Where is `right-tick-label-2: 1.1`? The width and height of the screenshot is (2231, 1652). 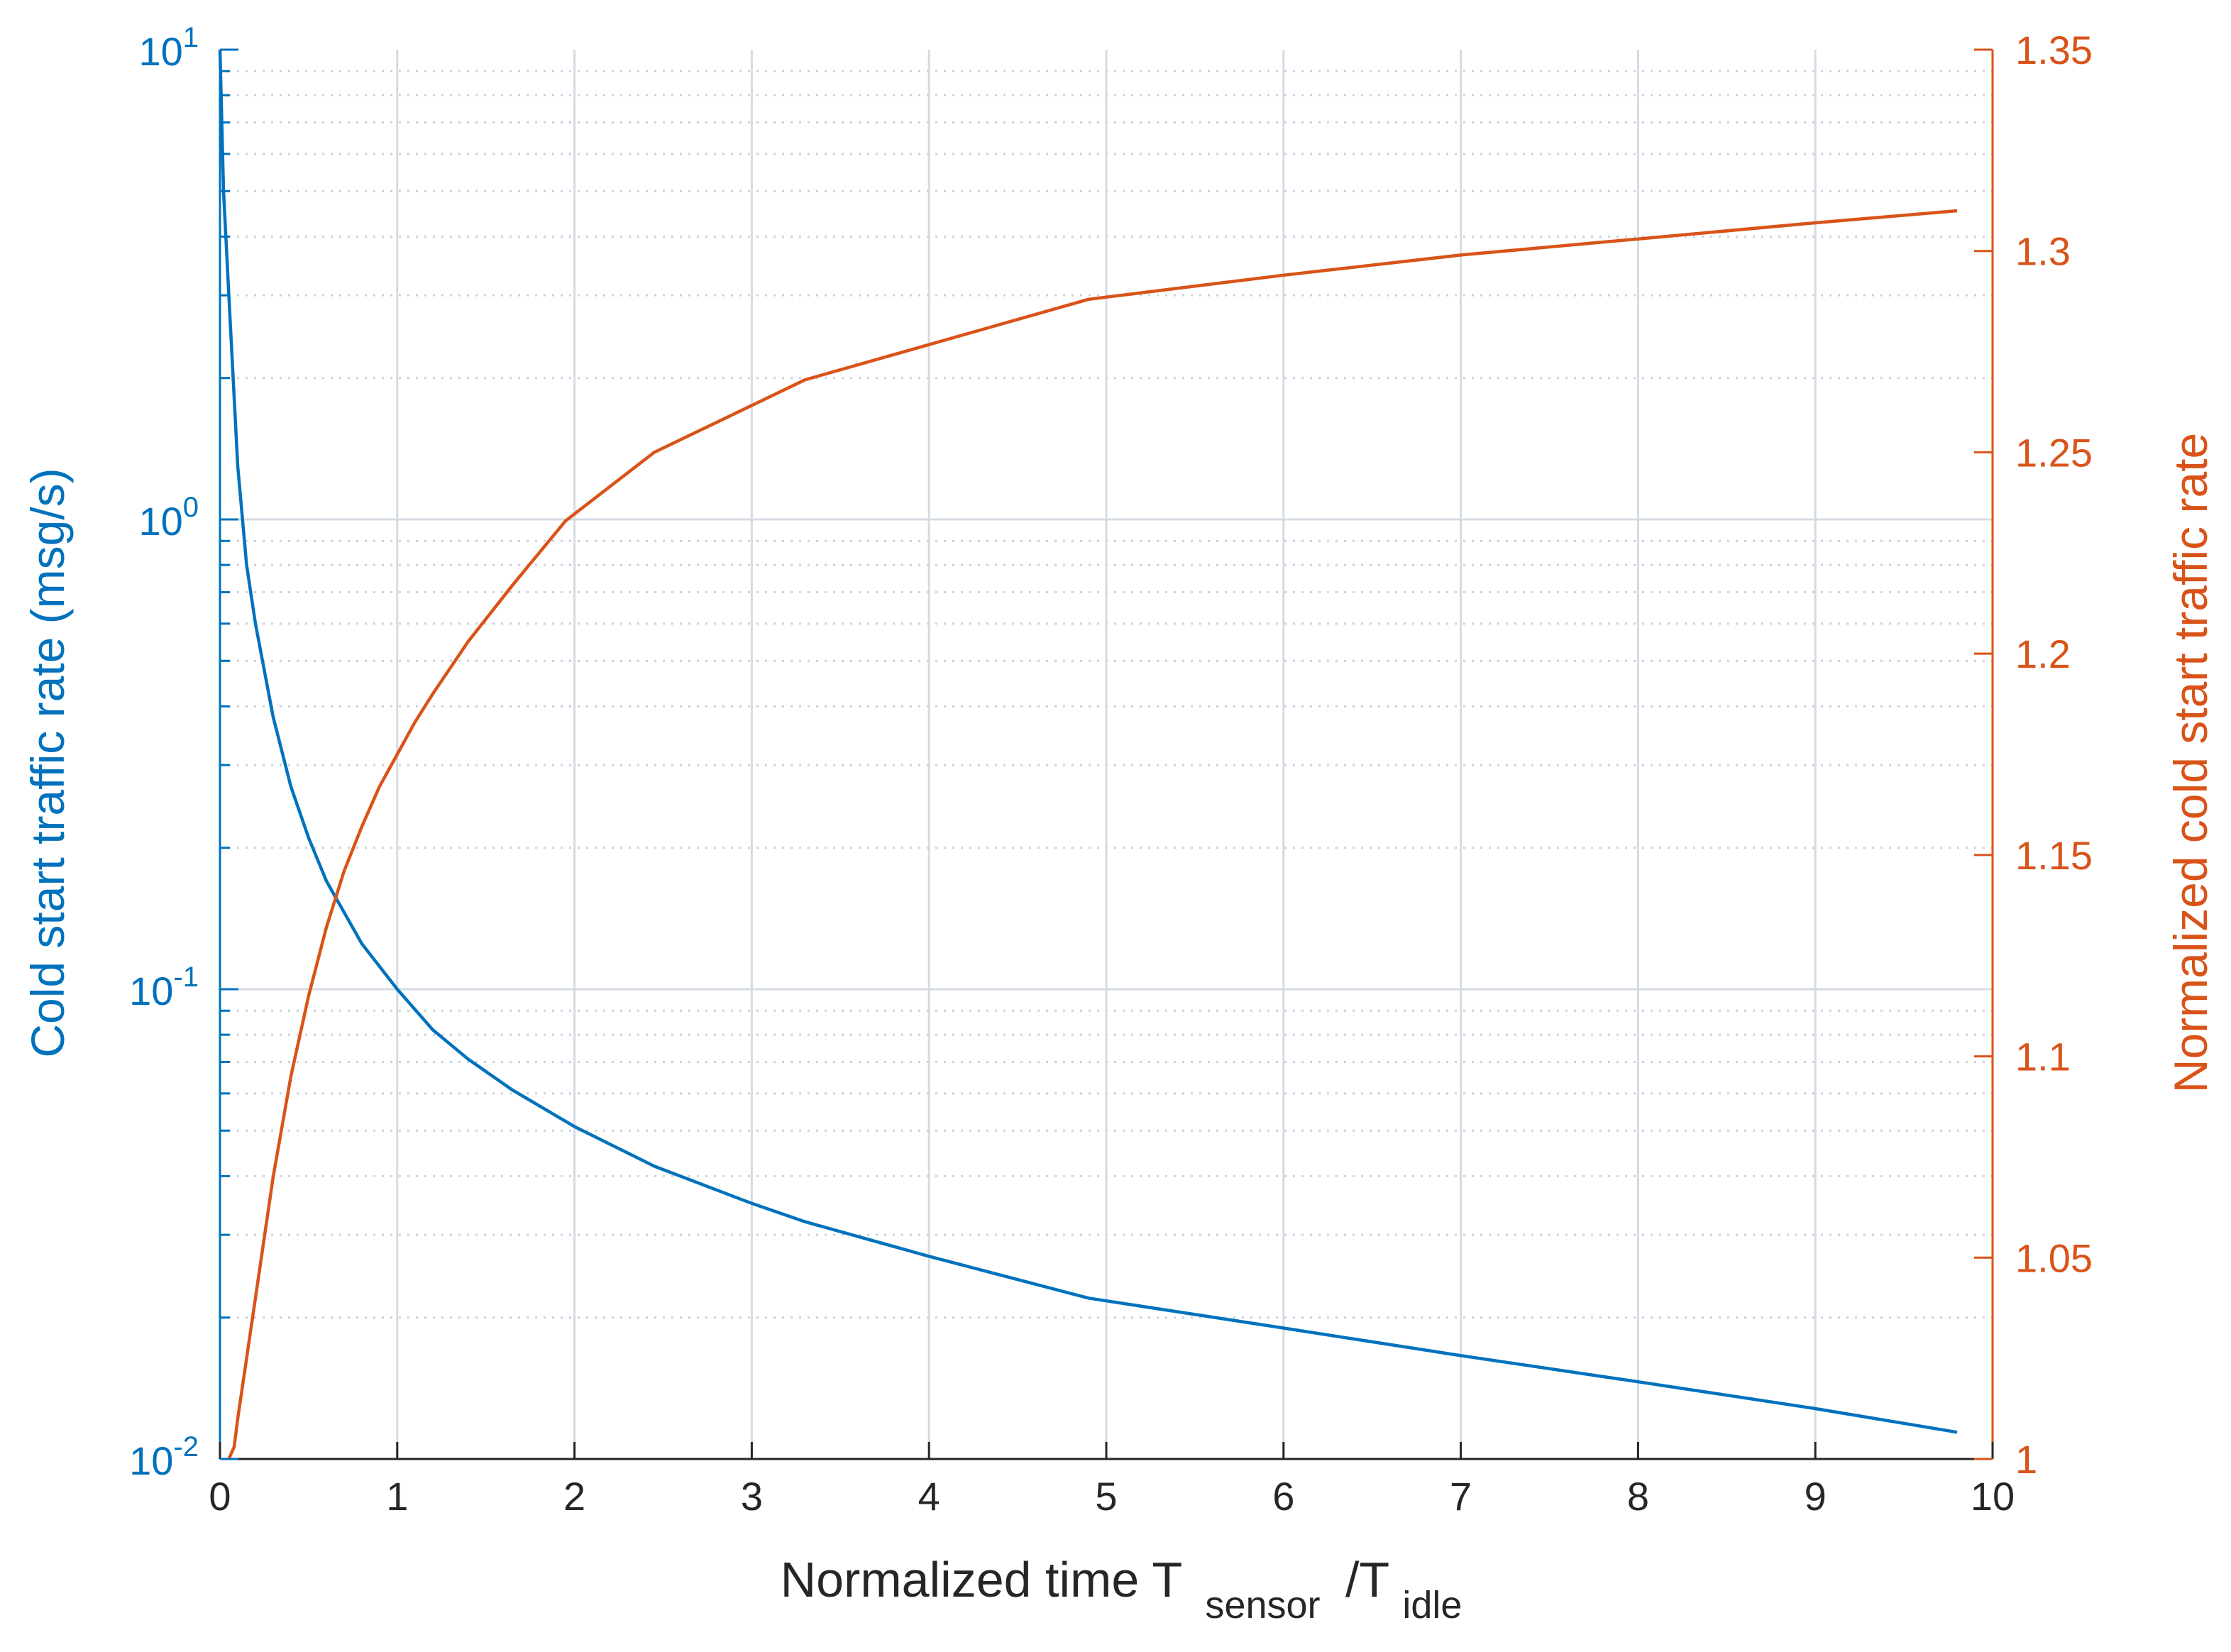
right-tick-label-2: 1.1 is located at coordinates (2043, 1057).